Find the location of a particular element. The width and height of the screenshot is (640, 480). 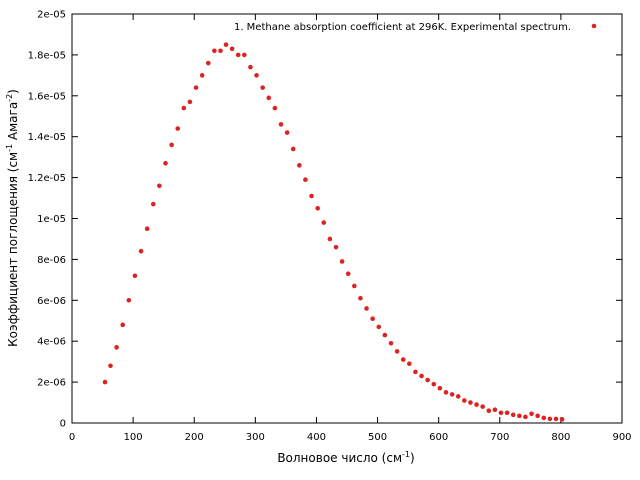

y-tick-label: 0 is located at coordinates (63, 424).